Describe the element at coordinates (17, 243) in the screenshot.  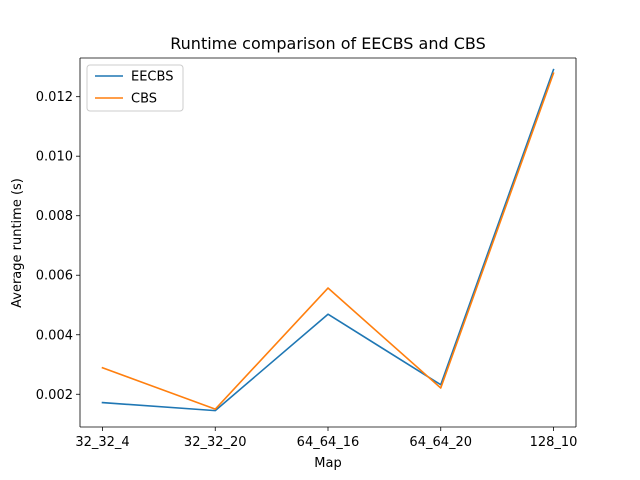
I see `y-axis-label: Average runtime (s)` at that location.